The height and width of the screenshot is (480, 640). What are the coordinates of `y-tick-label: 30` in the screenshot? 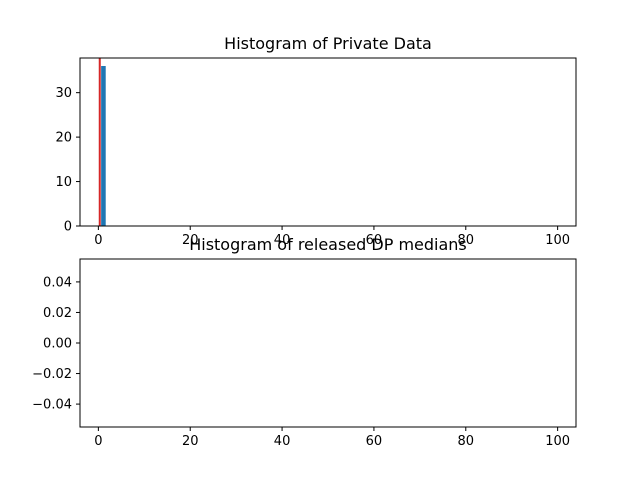 It's located at (63, 93).